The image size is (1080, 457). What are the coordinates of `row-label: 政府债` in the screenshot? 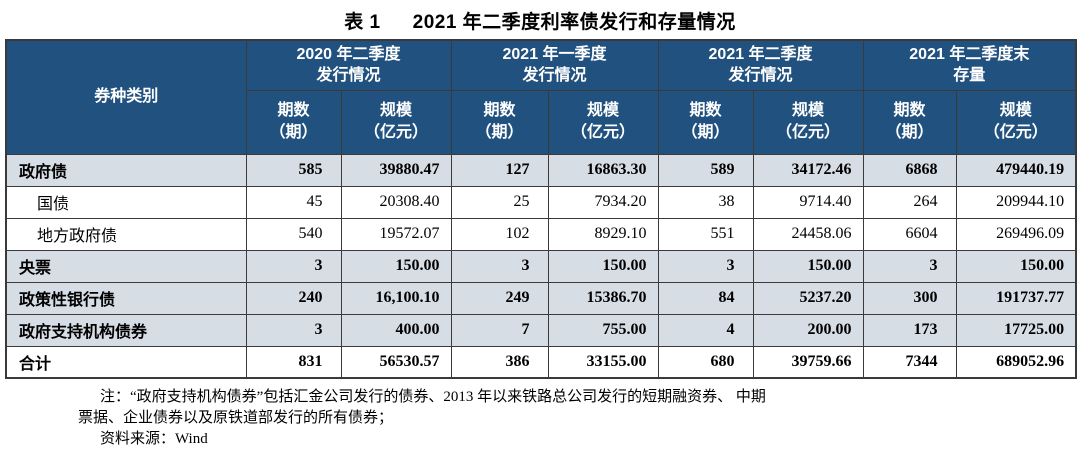 It's located at (126, 170).